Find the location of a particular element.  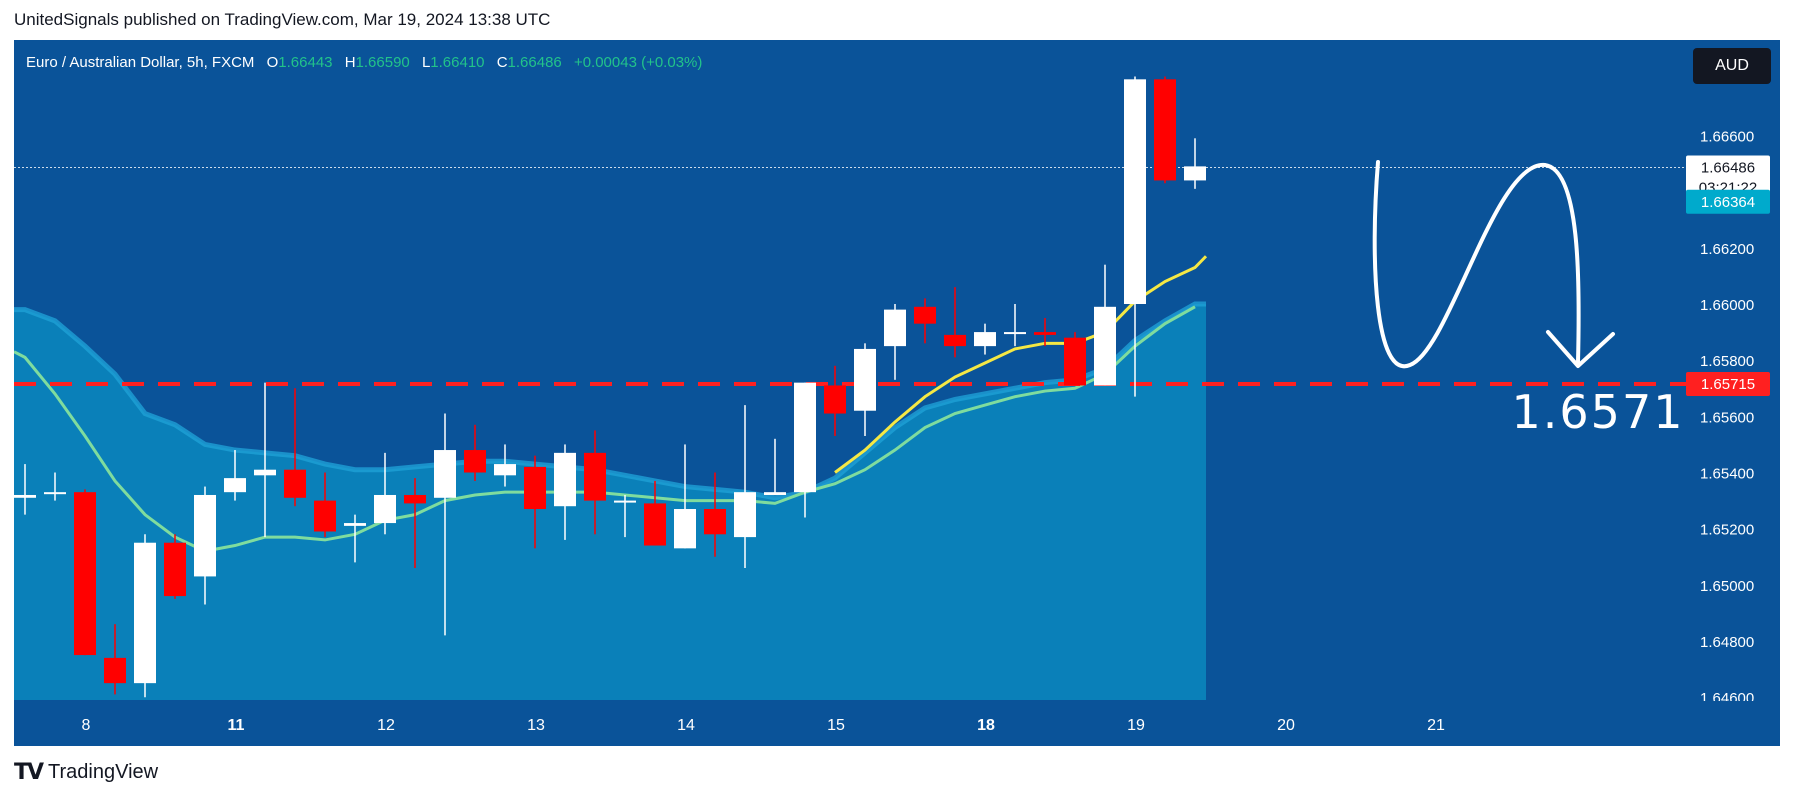

last-price-tag-text: 1.66486 is located at coordinates (1728, 168).